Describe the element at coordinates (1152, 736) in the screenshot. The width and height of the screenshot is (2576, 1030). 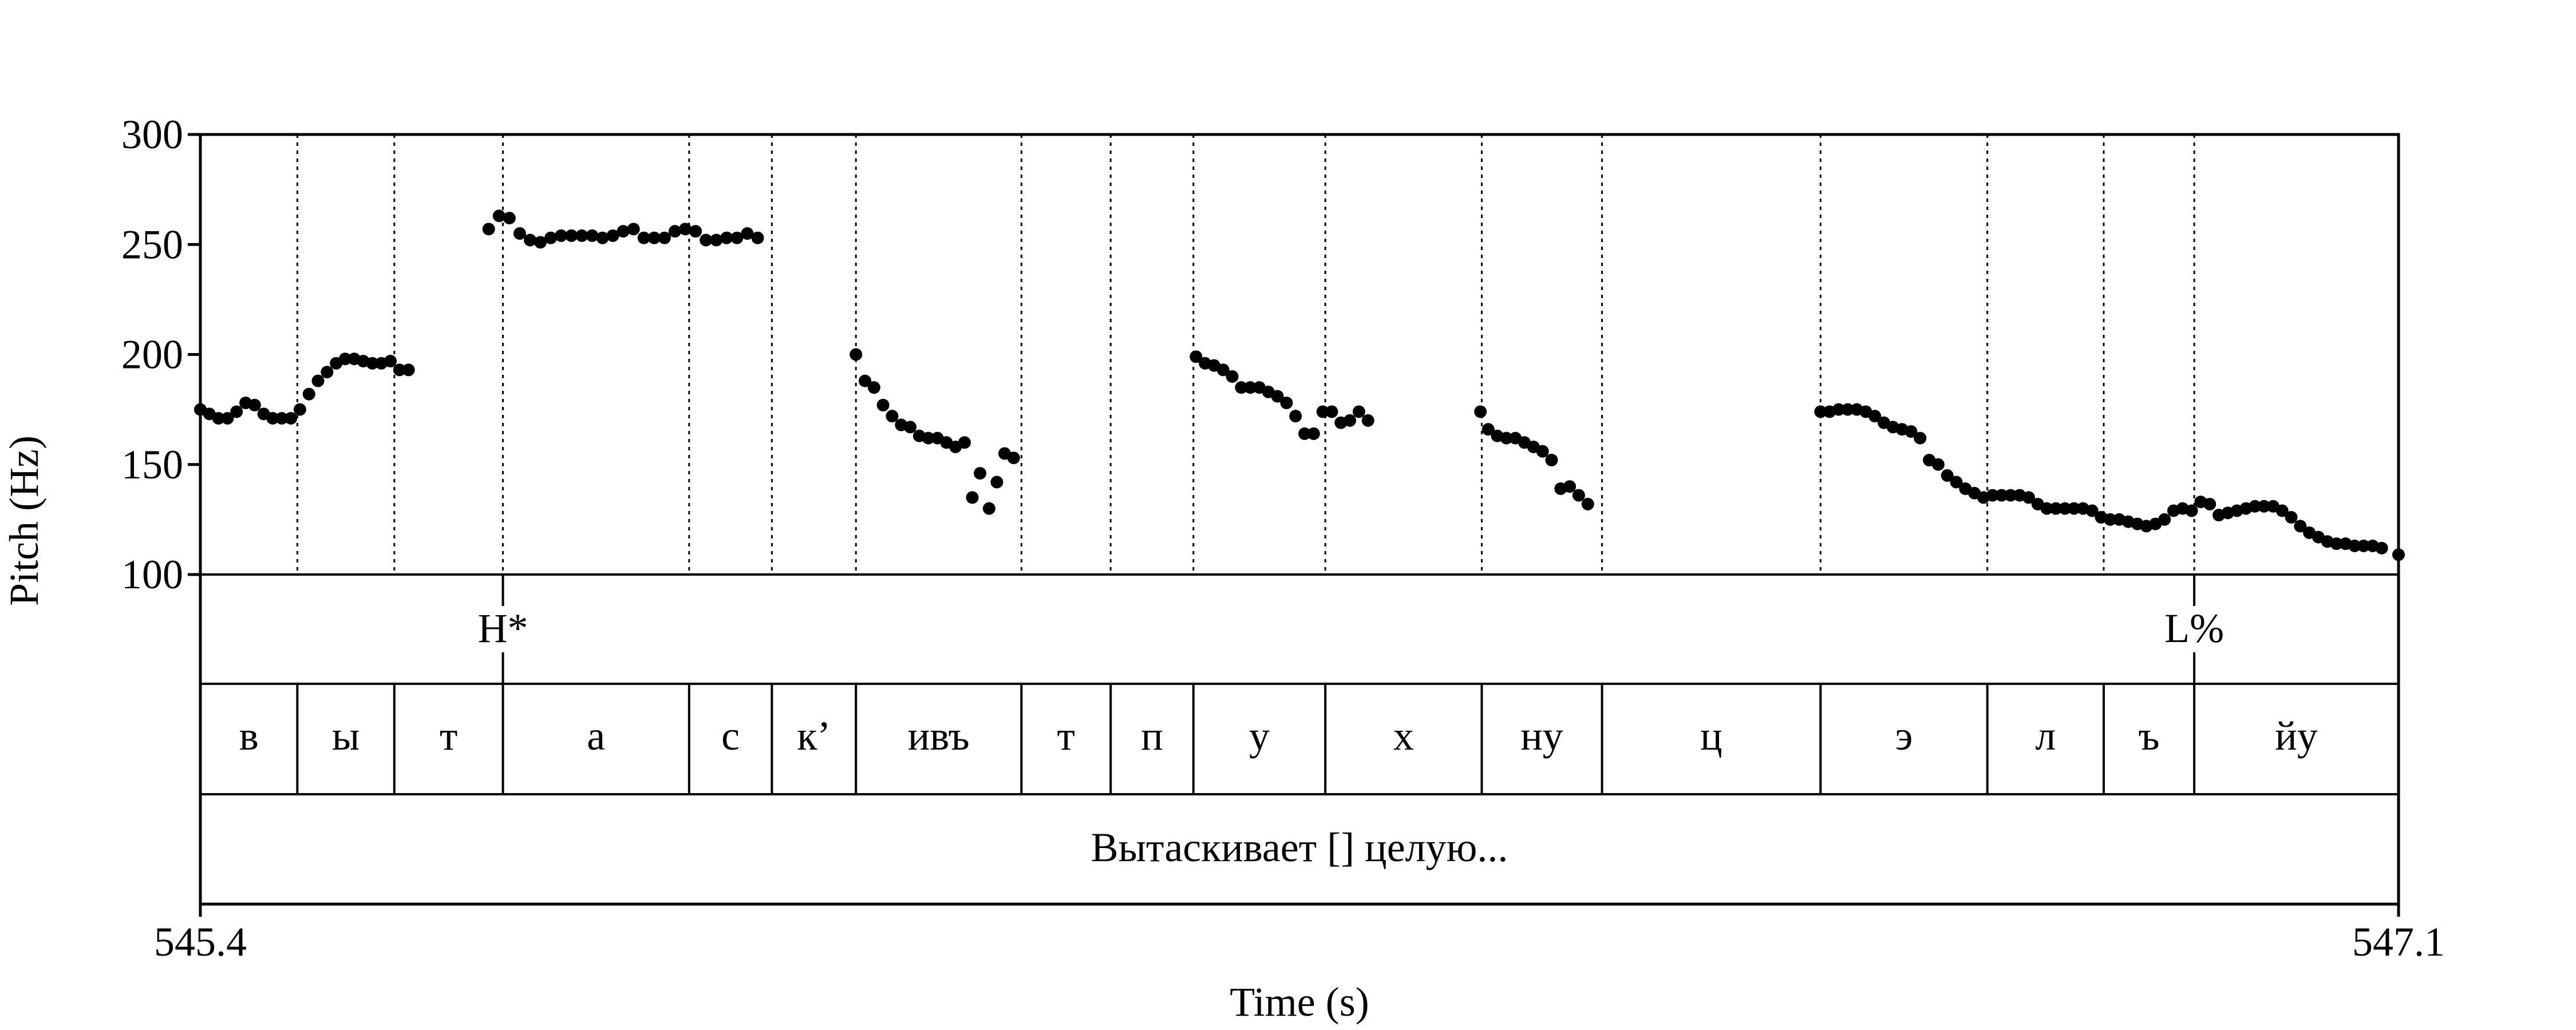
I see `segment-label: п` at that location.